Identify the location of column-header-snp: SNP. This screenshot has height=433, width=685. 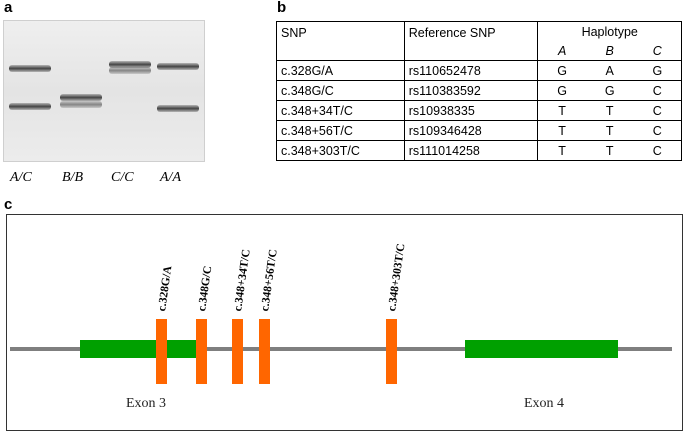
(340, 41).